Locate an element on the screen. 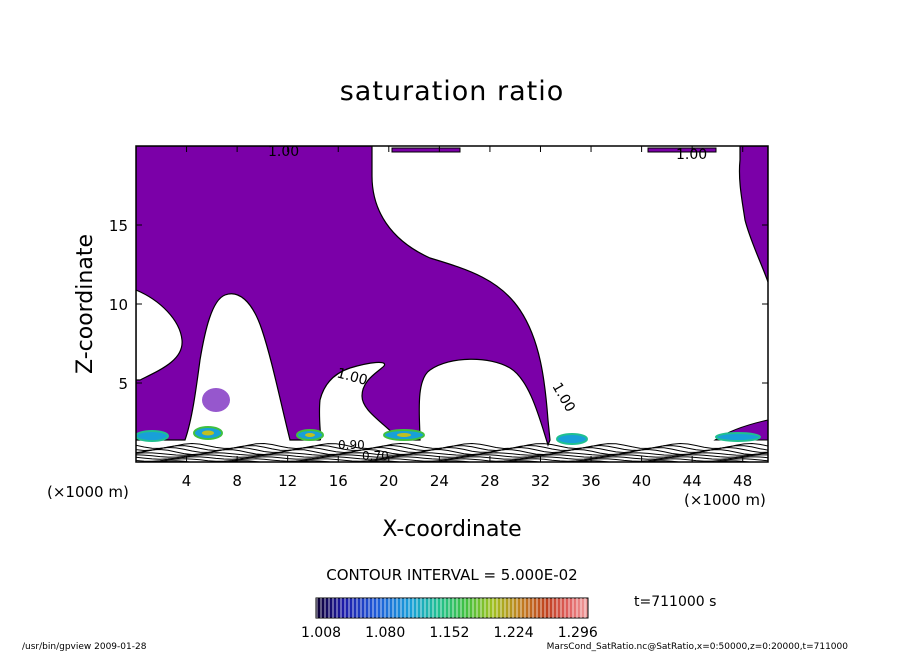 The height and width of the screenshot is (654, 904). contour-interval-label: CONTOUR INTERVAL = 5.000E-02 is located at coordinates (452, 575).